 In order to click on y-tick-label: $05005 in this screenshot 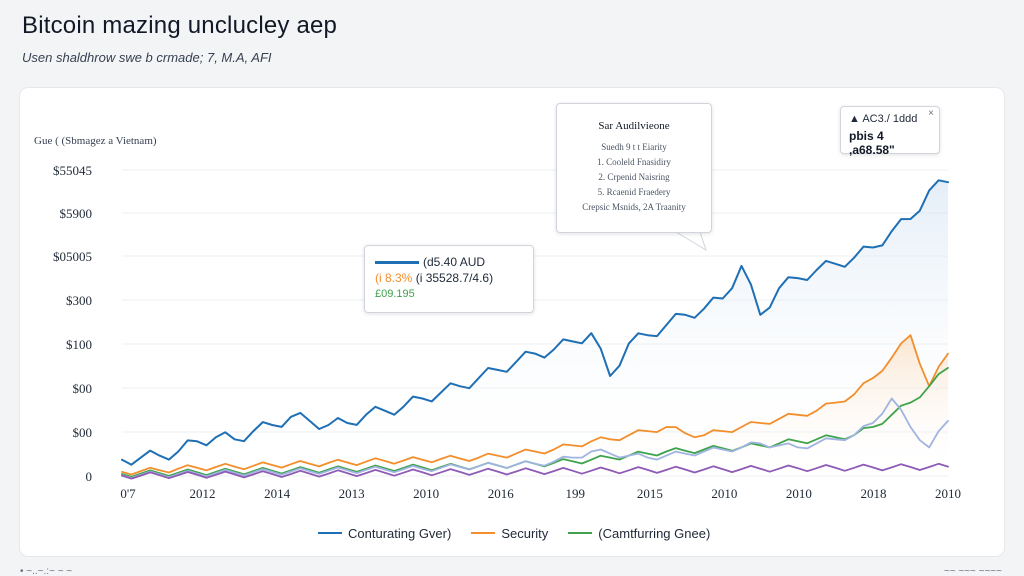, I will do `click(72, 256)`.